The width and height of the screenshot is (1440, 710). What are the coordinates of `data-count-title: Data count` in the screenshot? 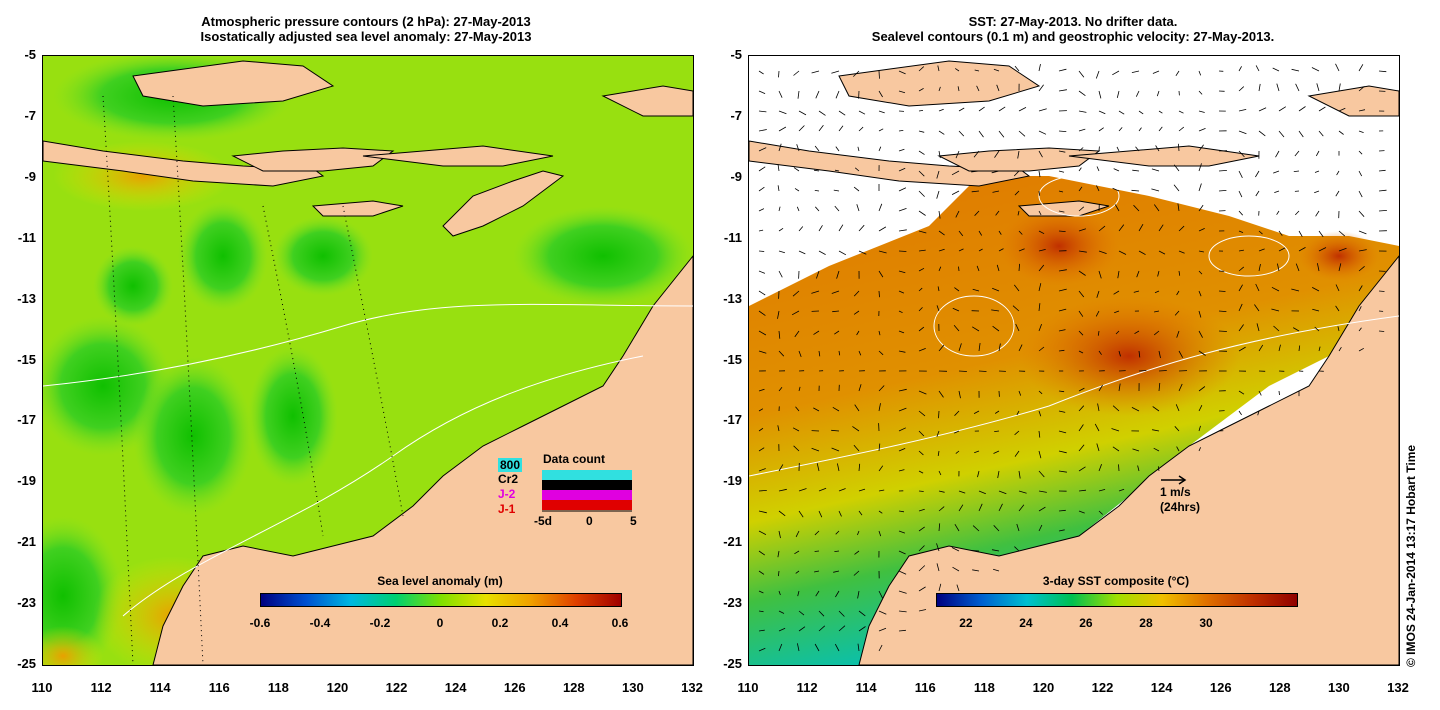 It's located at (574, 459).